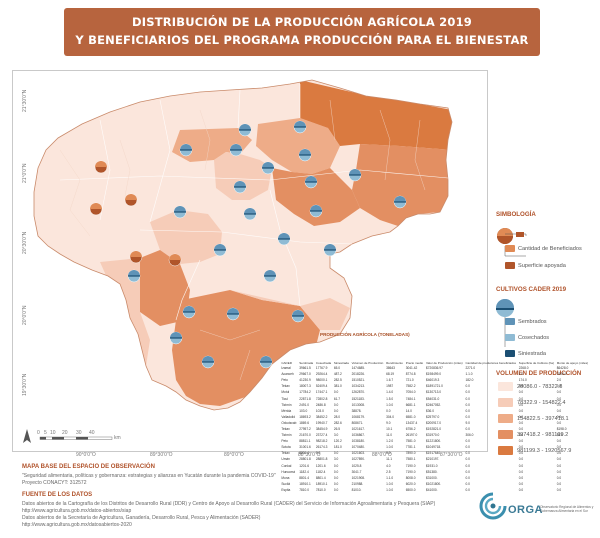 This screenshot has height=538, width=600. Describe the element at coordinates (136, 257) in the screenshot. I see `beneficiarios-pie-icon` at that location.